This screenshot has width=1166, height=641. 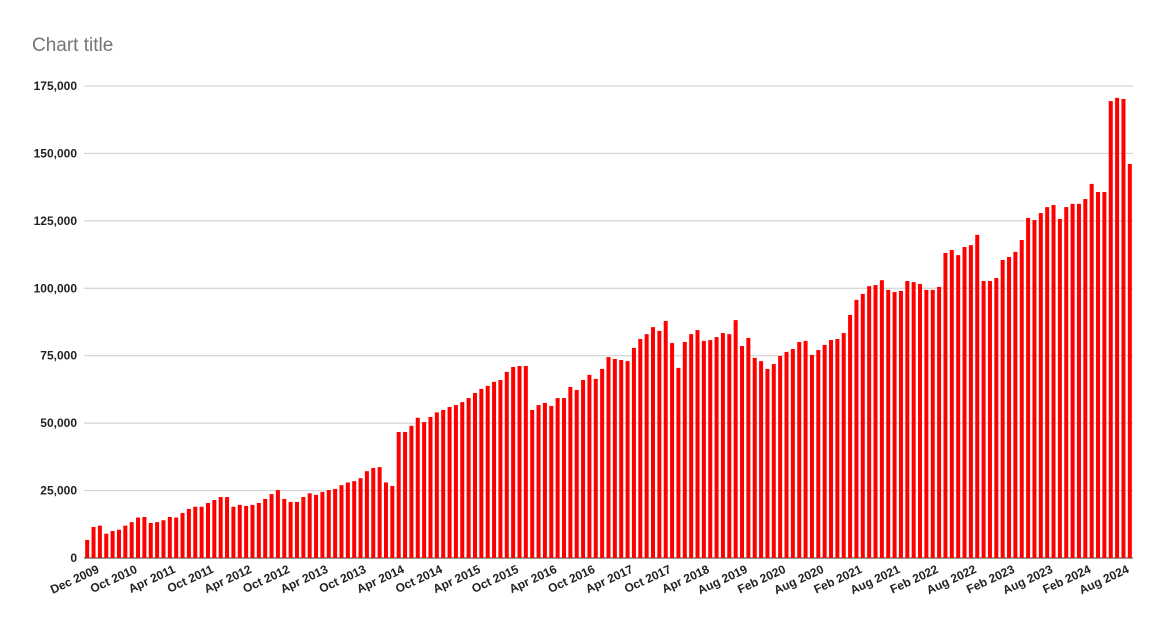 What do you see at coordinates (58, 423) in the screenshot?
I see `y-tick-label: 50,000` at bounding box center [58, 423].